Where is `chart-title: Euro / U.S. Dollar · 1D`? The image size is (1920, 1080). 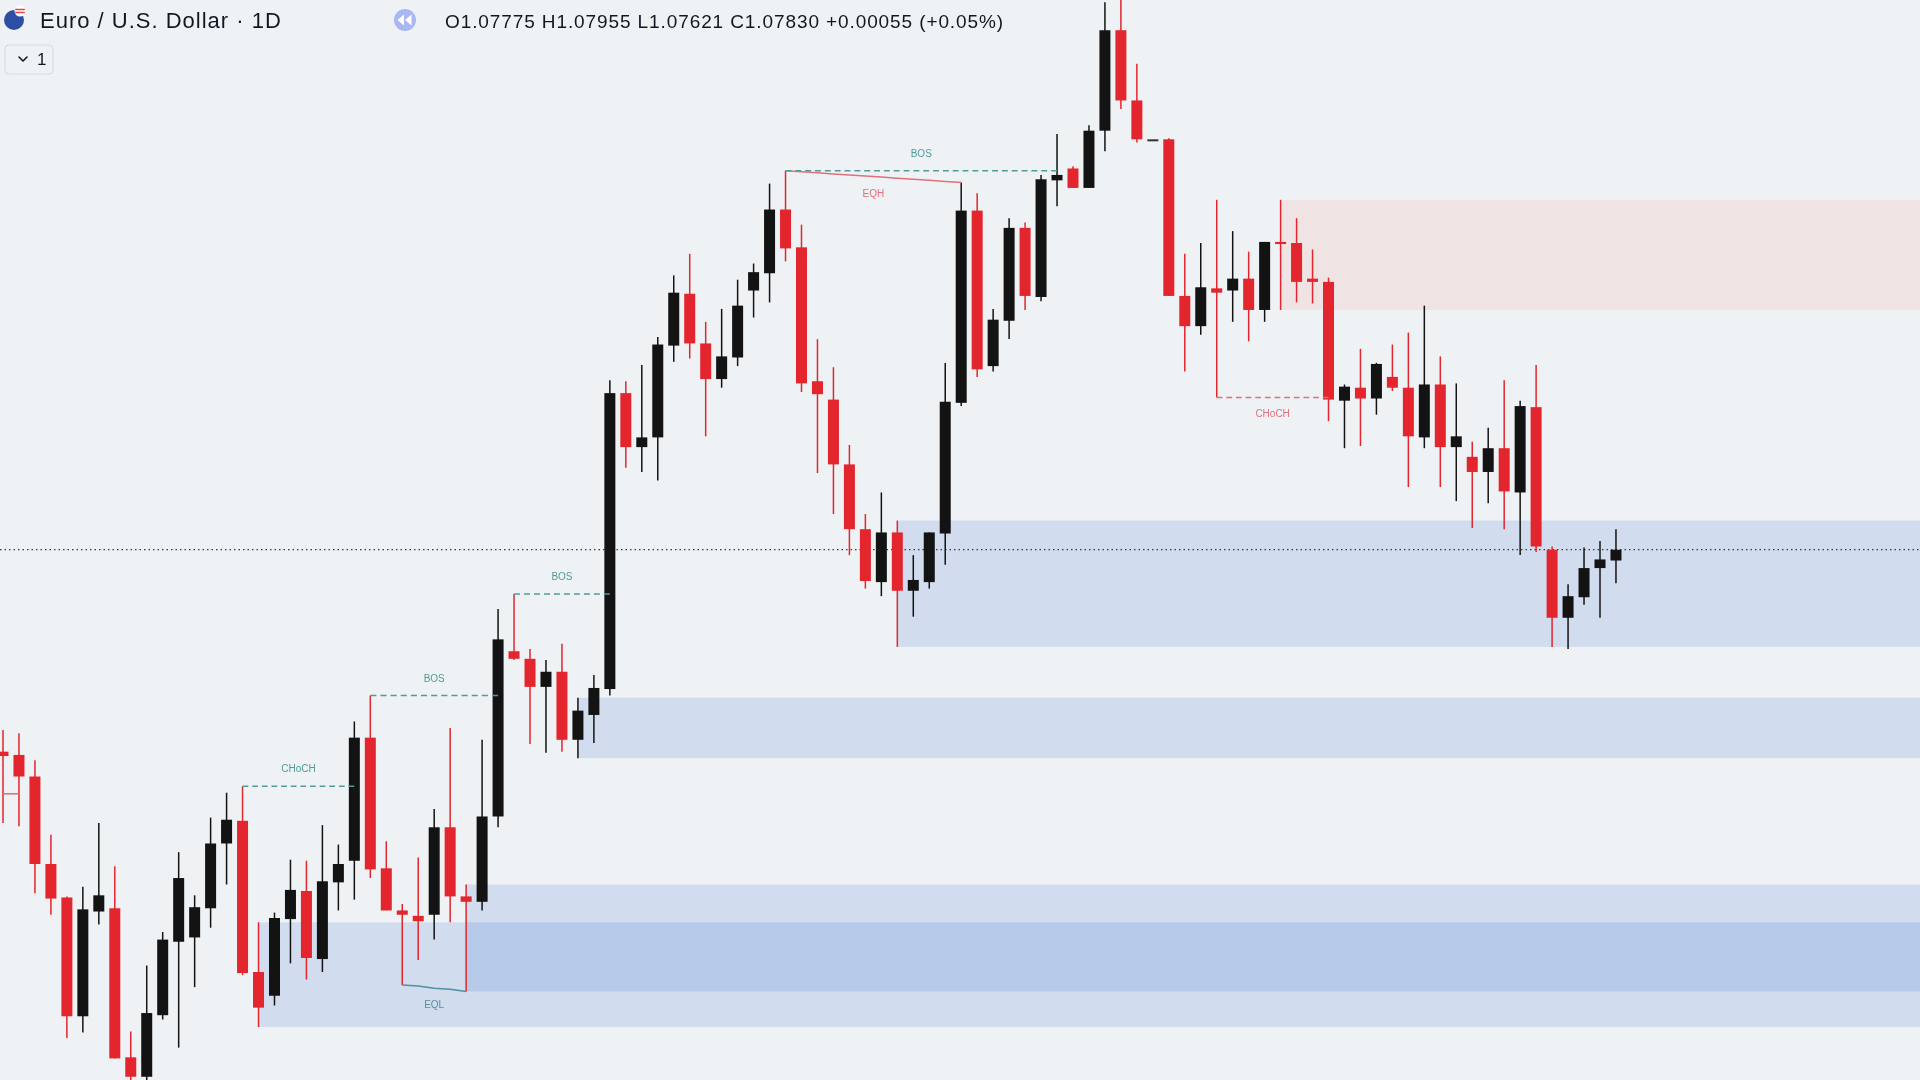 chart-title: Euro / U.S. Dollar · 1D is located at coordinates (161, 20).